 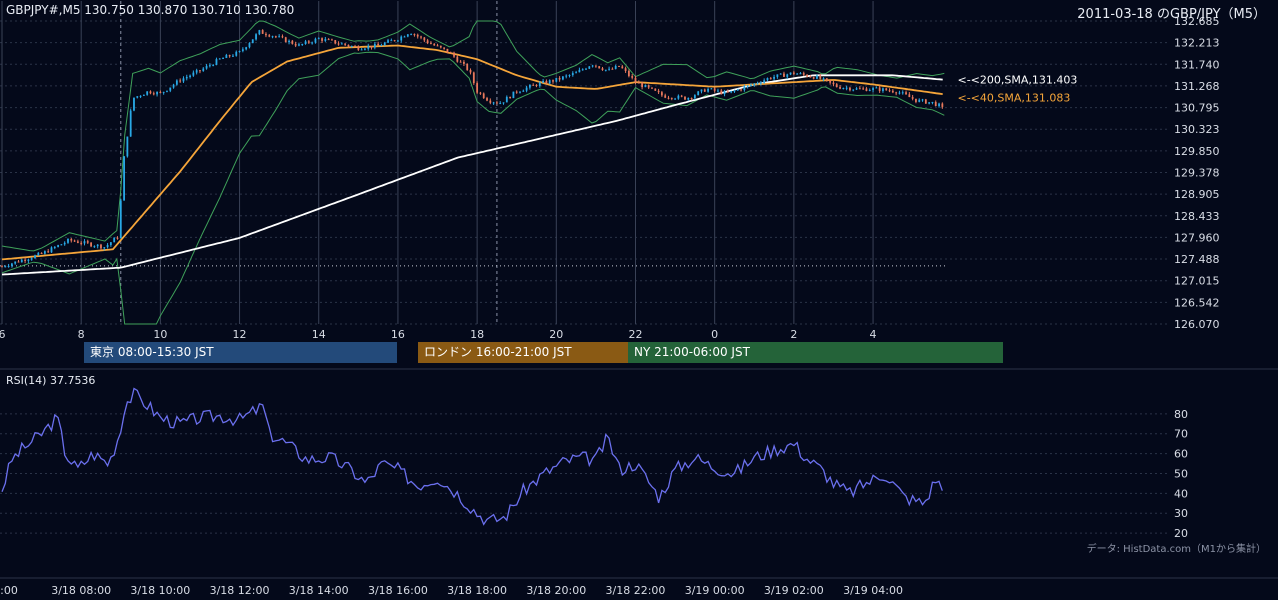 I want to click on price-tick-label: 127.015, so click(x=1197, y=281).